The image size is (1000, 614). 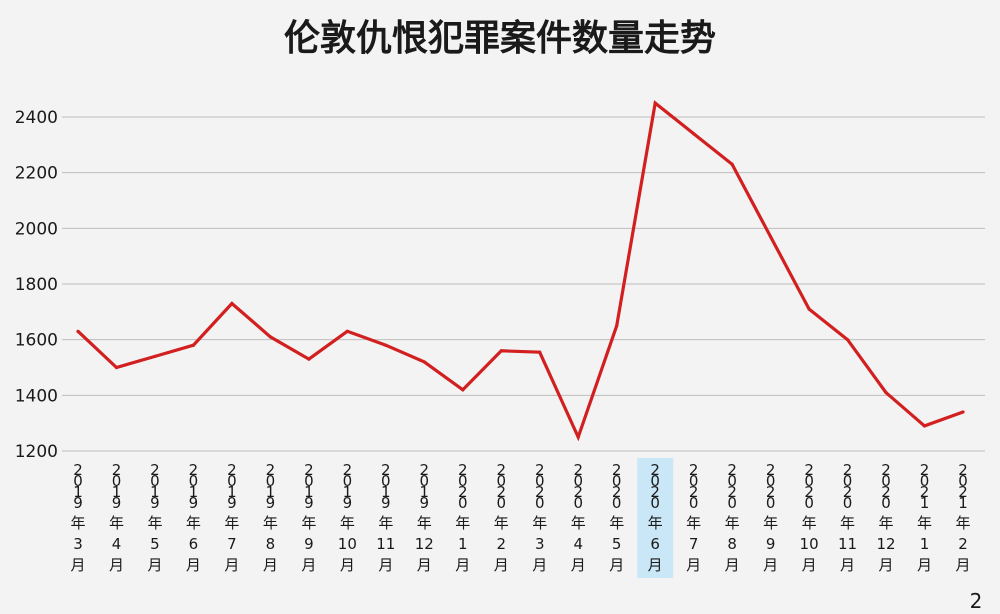 I want to click on x-tick-label: 2 0 1 9 年 11 月, so click(x=385, y=517).